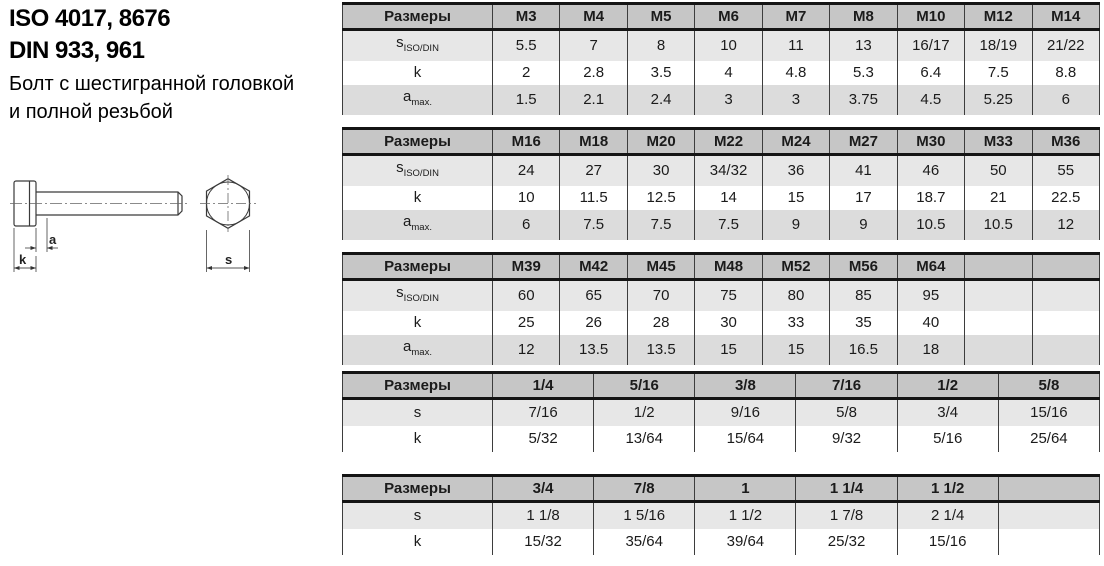 The height and width of the screenshot is (566, 1104). What do you see at coordinates (661, 45) in the screenshot?
I see `table-cell: 8` at bounding box center [661, 45].